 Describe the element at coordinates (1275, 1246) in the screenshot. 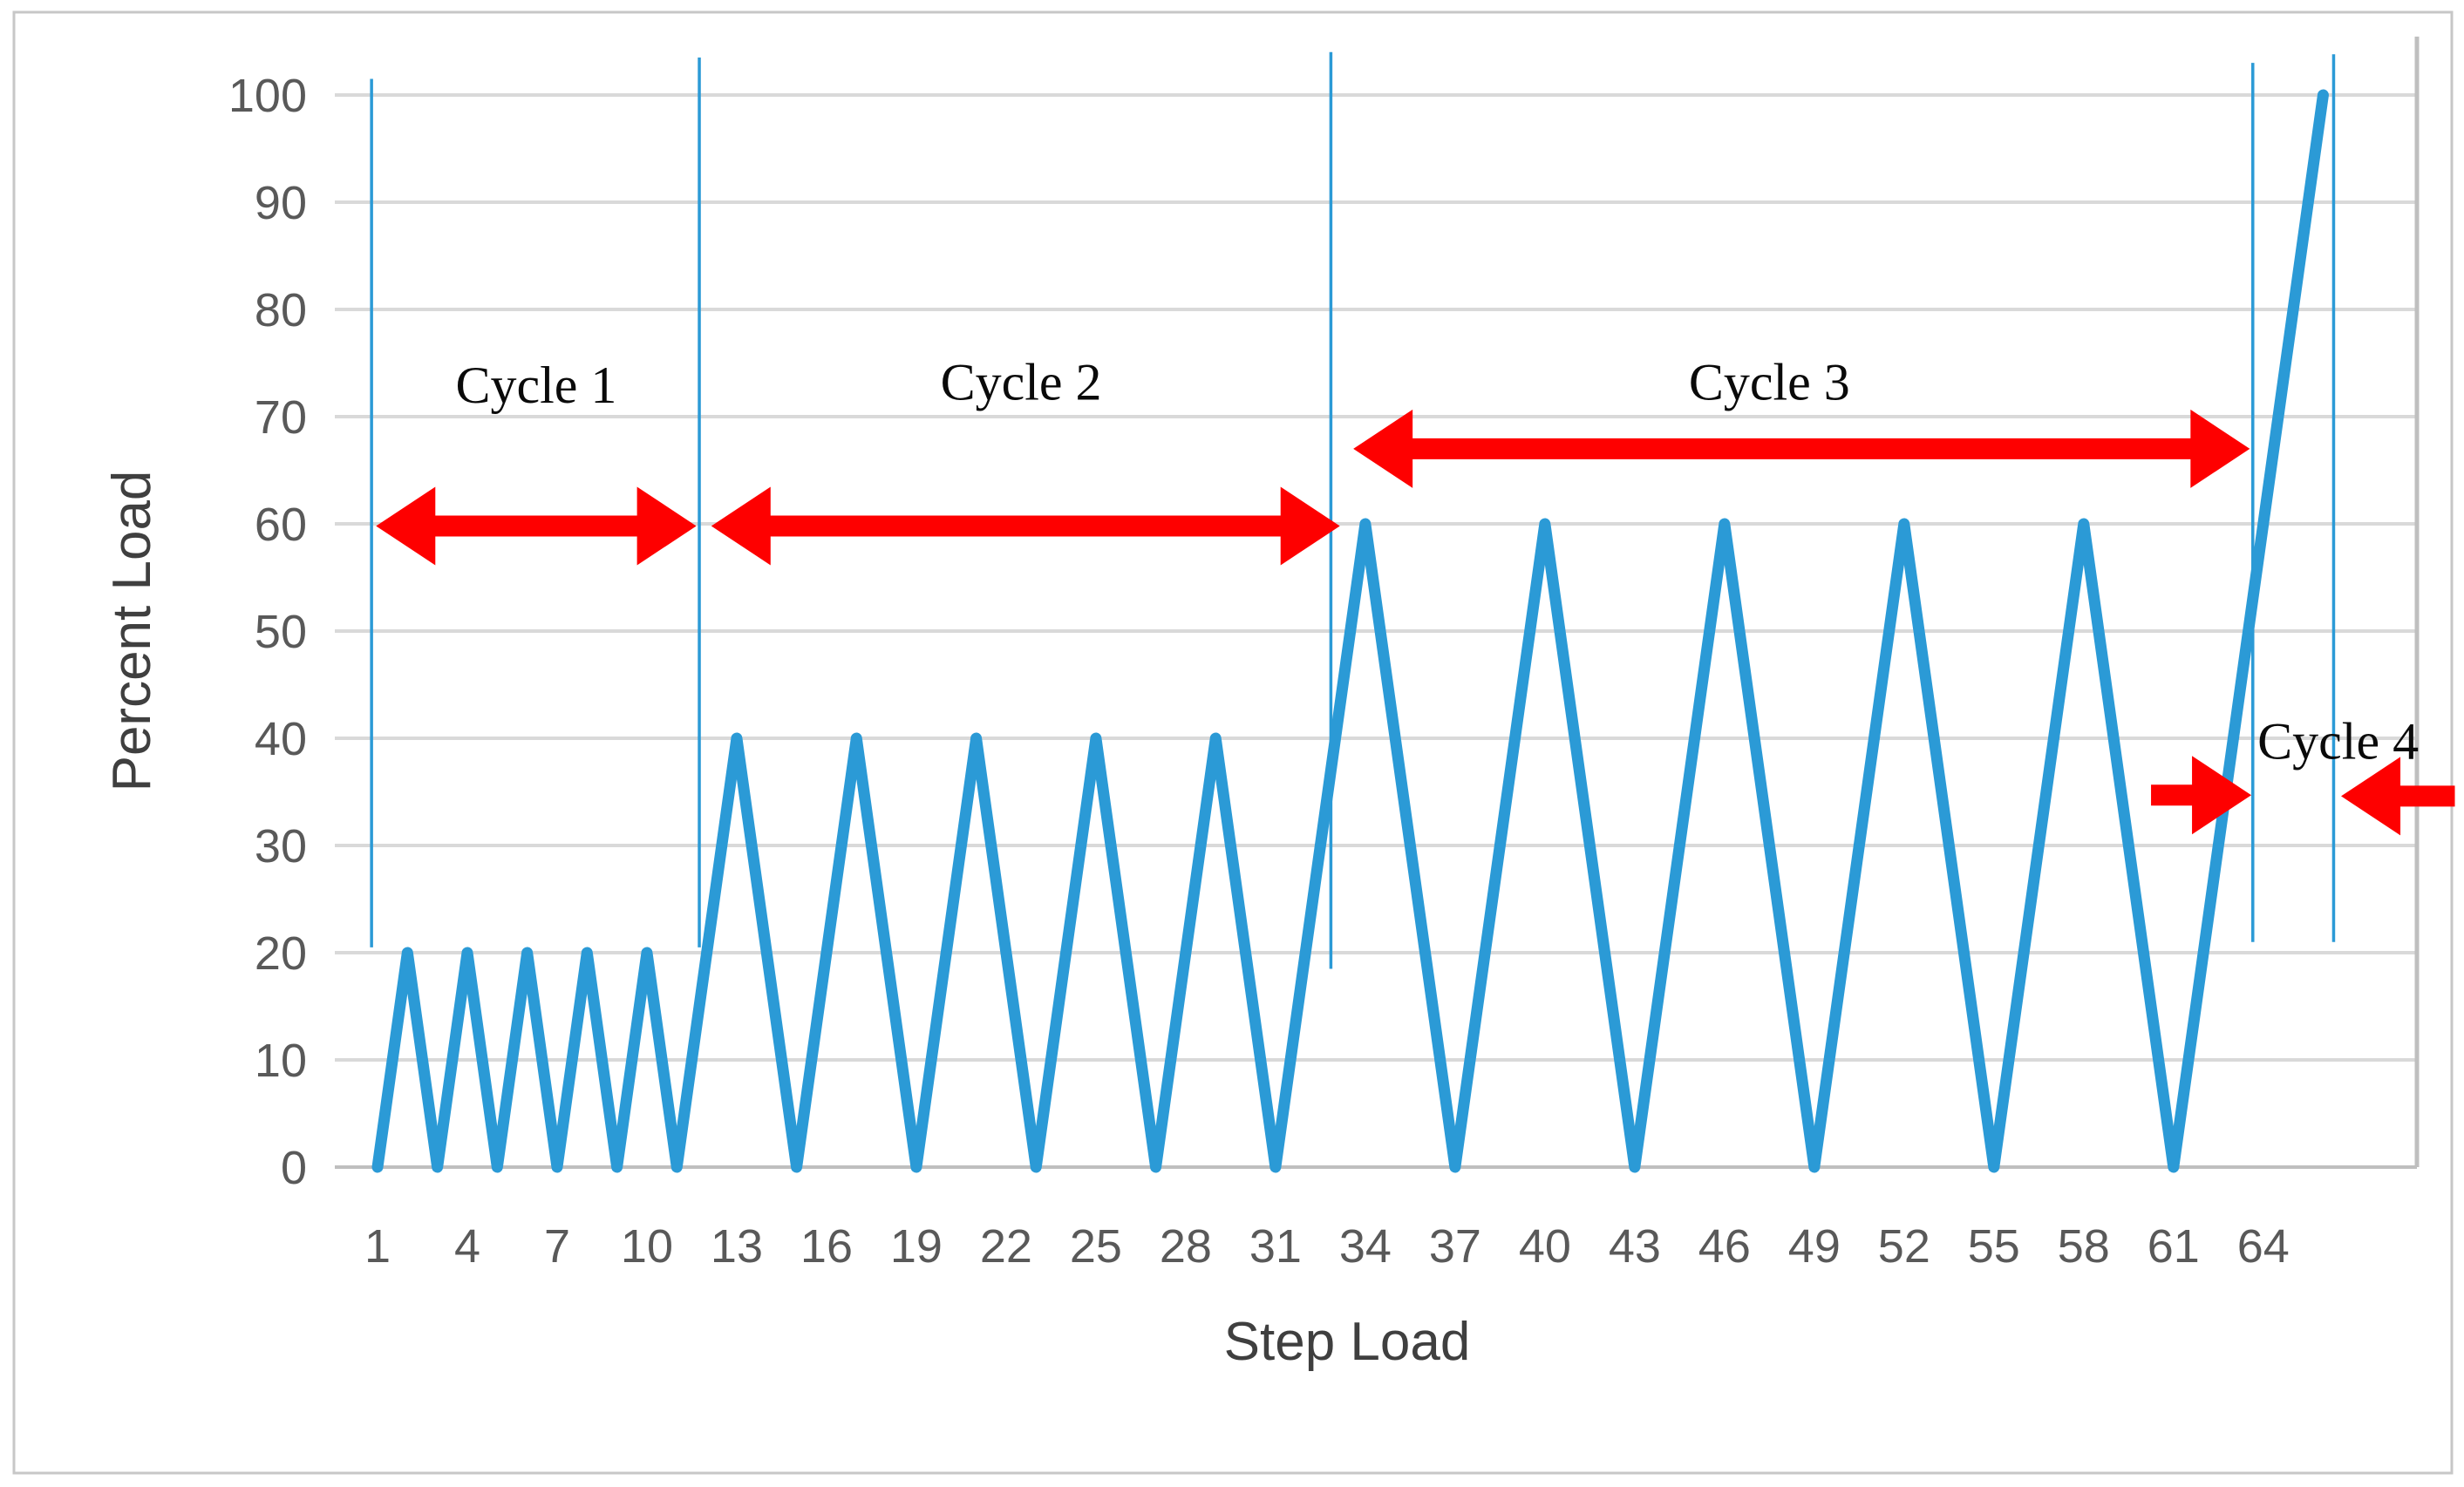

I see `x-tick-label: 31` at that location.